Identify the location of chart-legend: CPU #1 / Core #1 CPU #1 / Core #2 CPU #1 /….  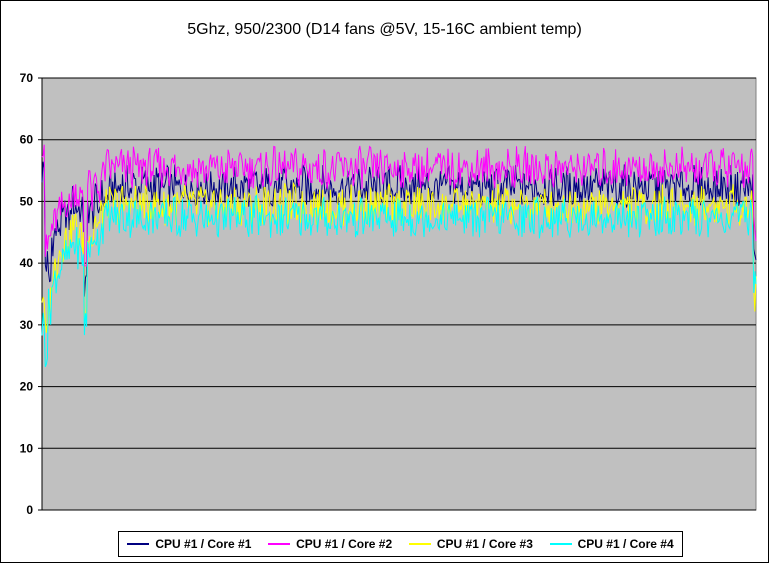
(400, 544).